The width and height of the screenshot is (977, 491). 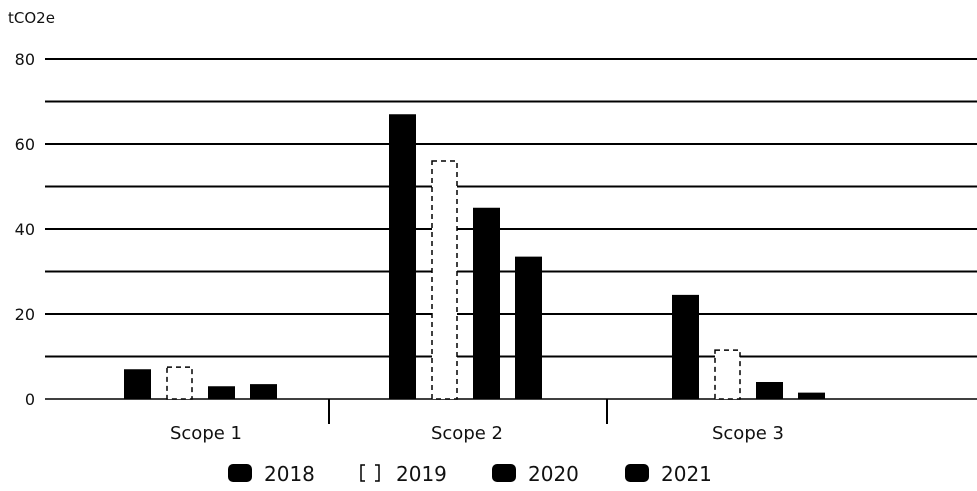 I want to click on legend: 2018 2019 2020 2021, so click(x=470, y=474).